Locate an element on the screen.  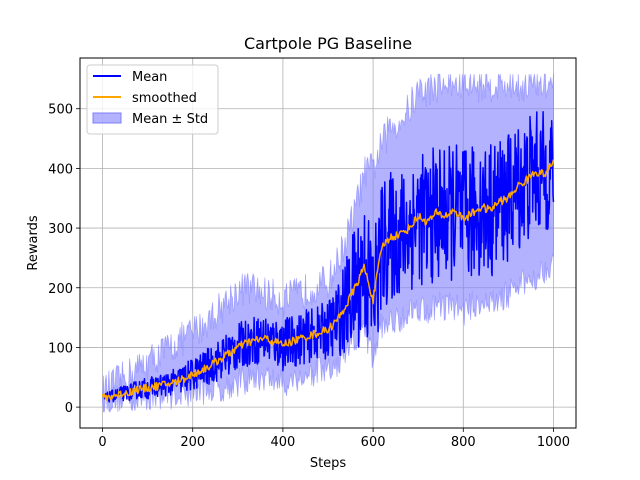
y-tick-label: 100 is located at coordinates (60, 348).